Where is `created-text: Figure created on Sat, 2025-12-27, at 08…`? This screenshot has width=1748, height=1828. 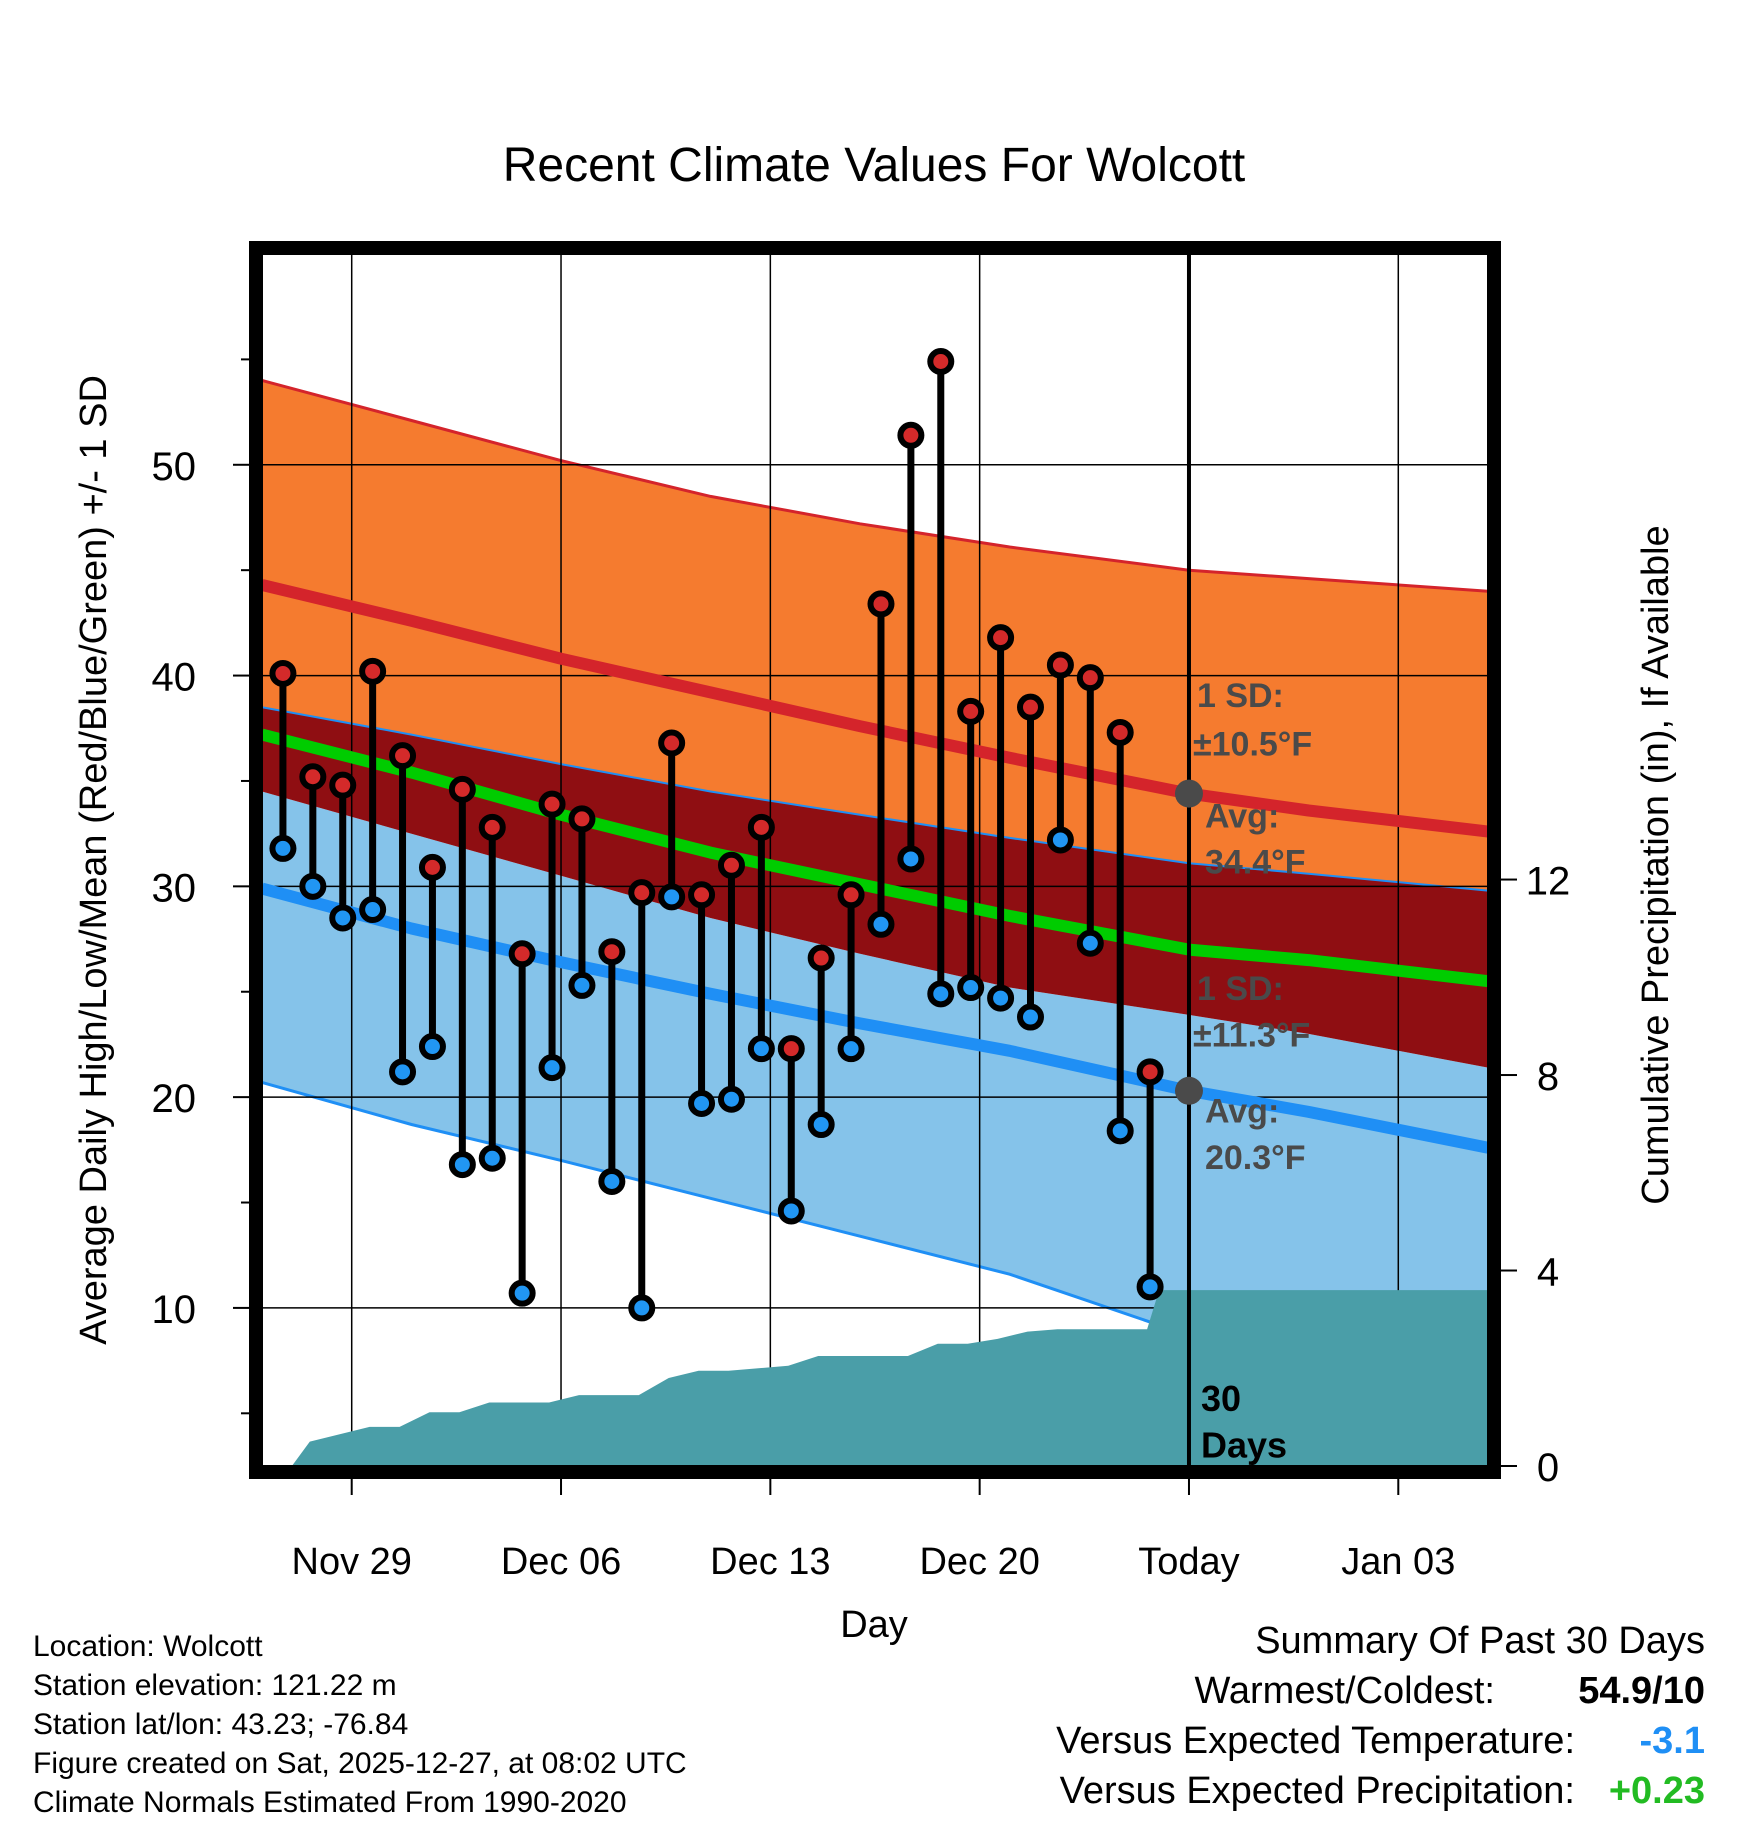
created-text: Figure created on Sat, 2025-12-27, at 08… is located at coordinates (360, 1763).